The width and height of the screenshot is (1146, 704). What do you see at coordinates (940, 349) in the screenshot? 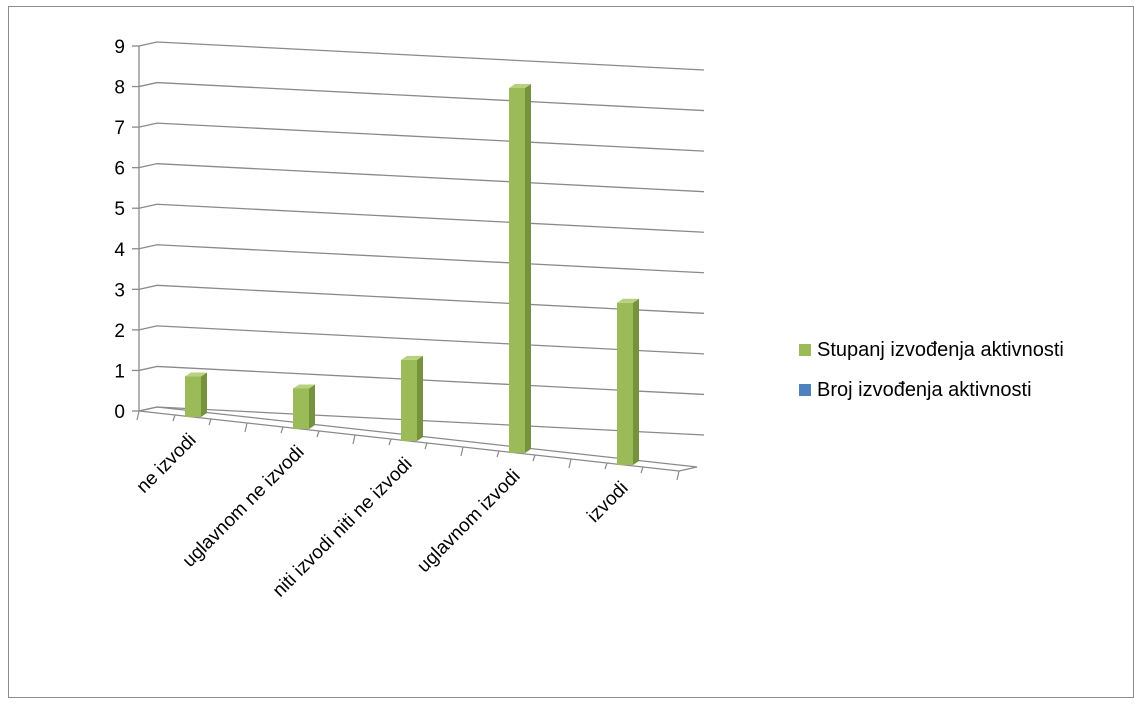
I see `legend-label-stupanj: Stupanj izvođenja aktivnosti` at bounding box center [940, 349].